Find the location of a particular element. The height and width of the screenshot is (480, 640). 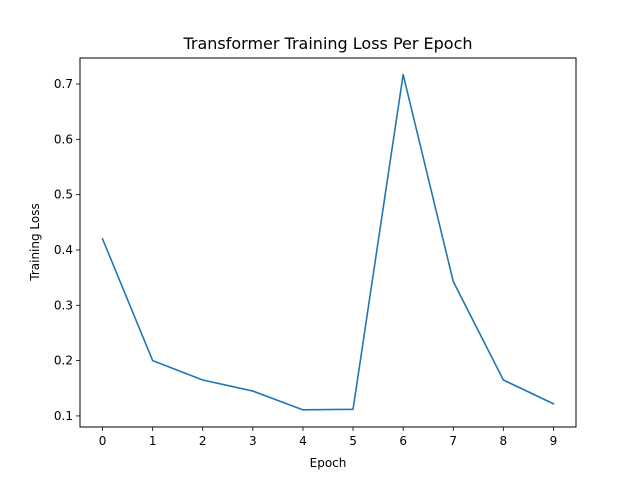

y-tick-label: 0.4 is located at coordinates (63, 250).